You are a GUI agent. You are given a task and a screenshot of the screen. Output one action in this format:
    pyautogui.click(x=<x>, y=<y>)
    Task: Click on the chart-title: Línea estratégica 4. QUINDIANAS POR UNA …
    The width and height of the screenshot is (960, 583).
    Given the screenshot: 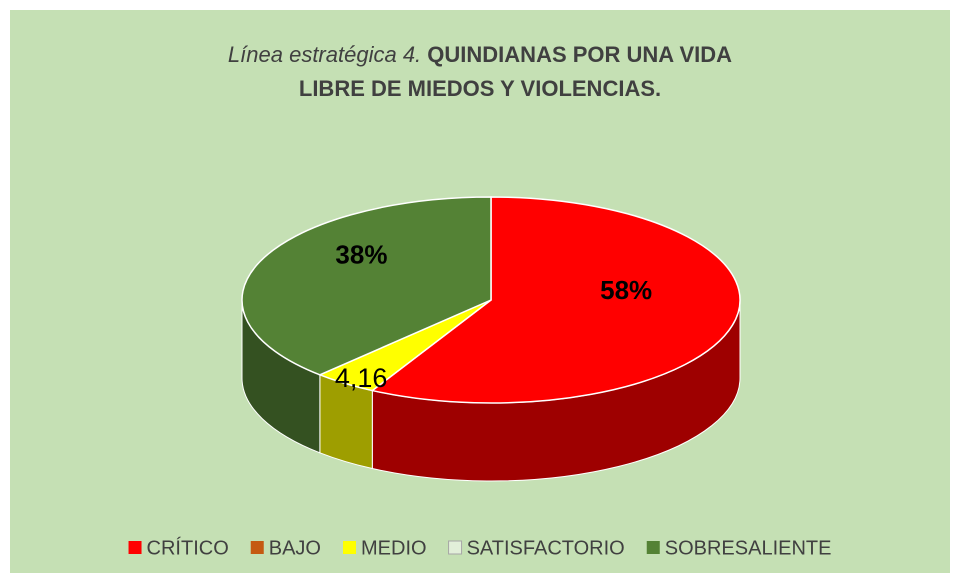 What is the action you would take?
    pyautogui.click(x=480, y=72)
    